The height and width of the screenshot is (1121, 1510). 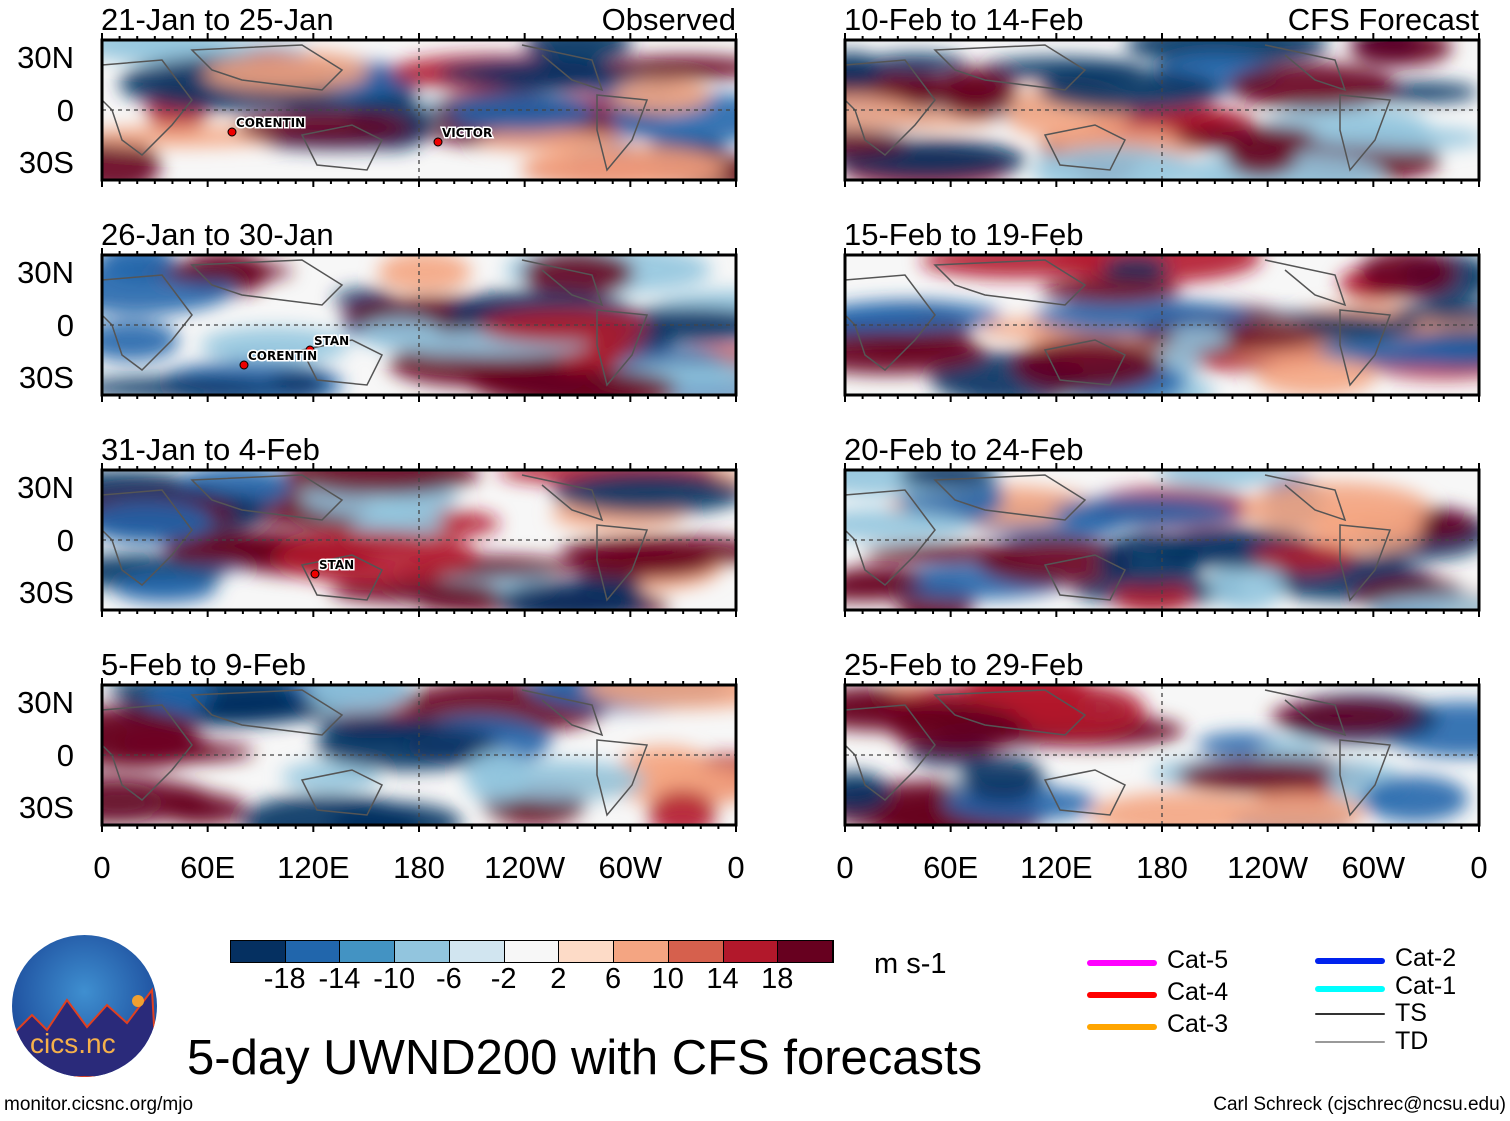 I want to click on wind-map-panel: STAN, so click(x=419, y=540).